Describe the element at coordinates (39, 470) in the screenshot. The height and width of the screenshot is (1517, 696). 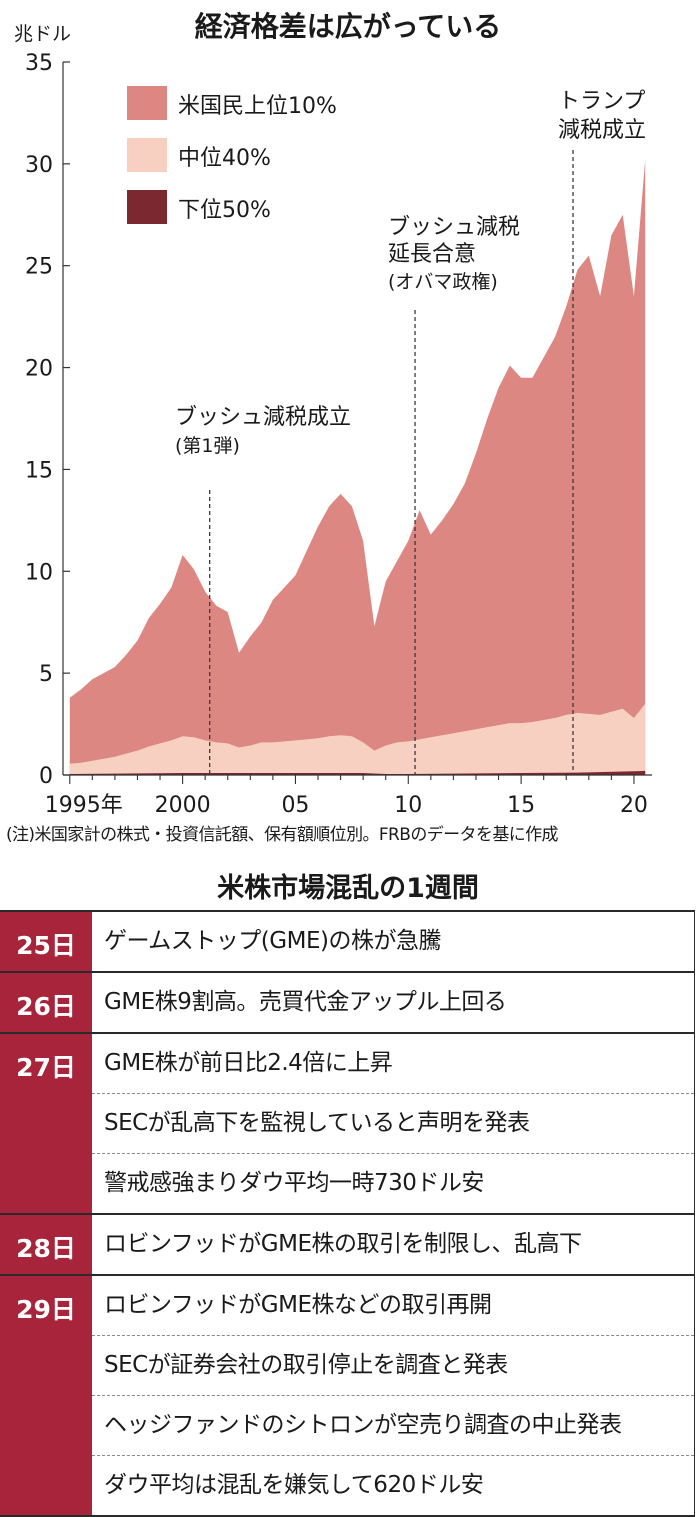
I see `y-tick-label: 15` at that location.